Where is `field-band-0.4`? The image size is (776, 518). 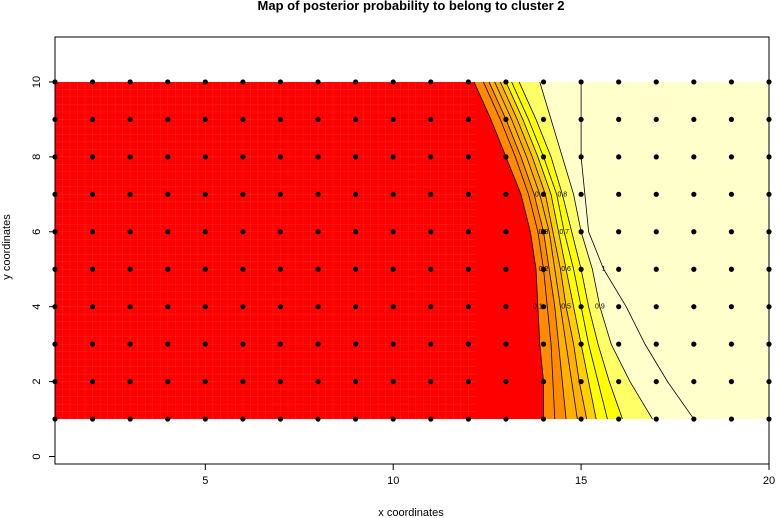
field-band-0.4 is located at coordinates (540, 250).